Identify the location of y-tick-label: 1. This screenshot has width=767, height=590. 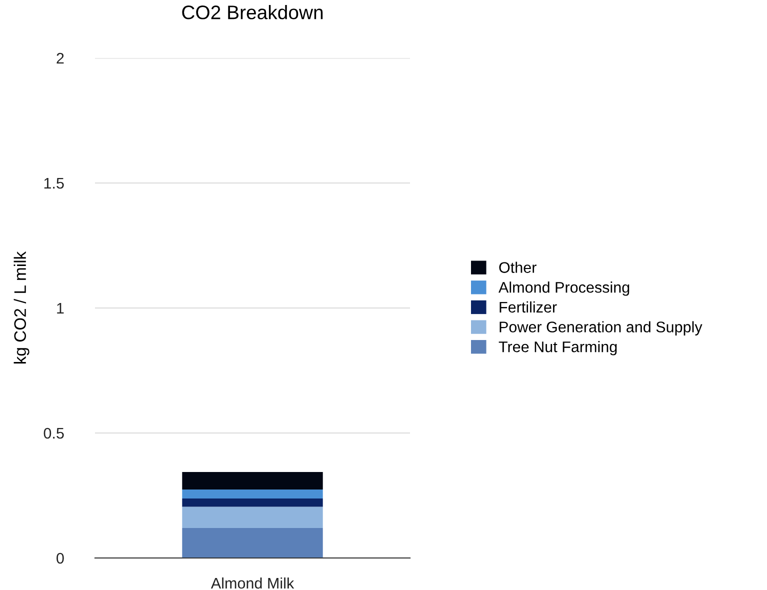
(60, 308).